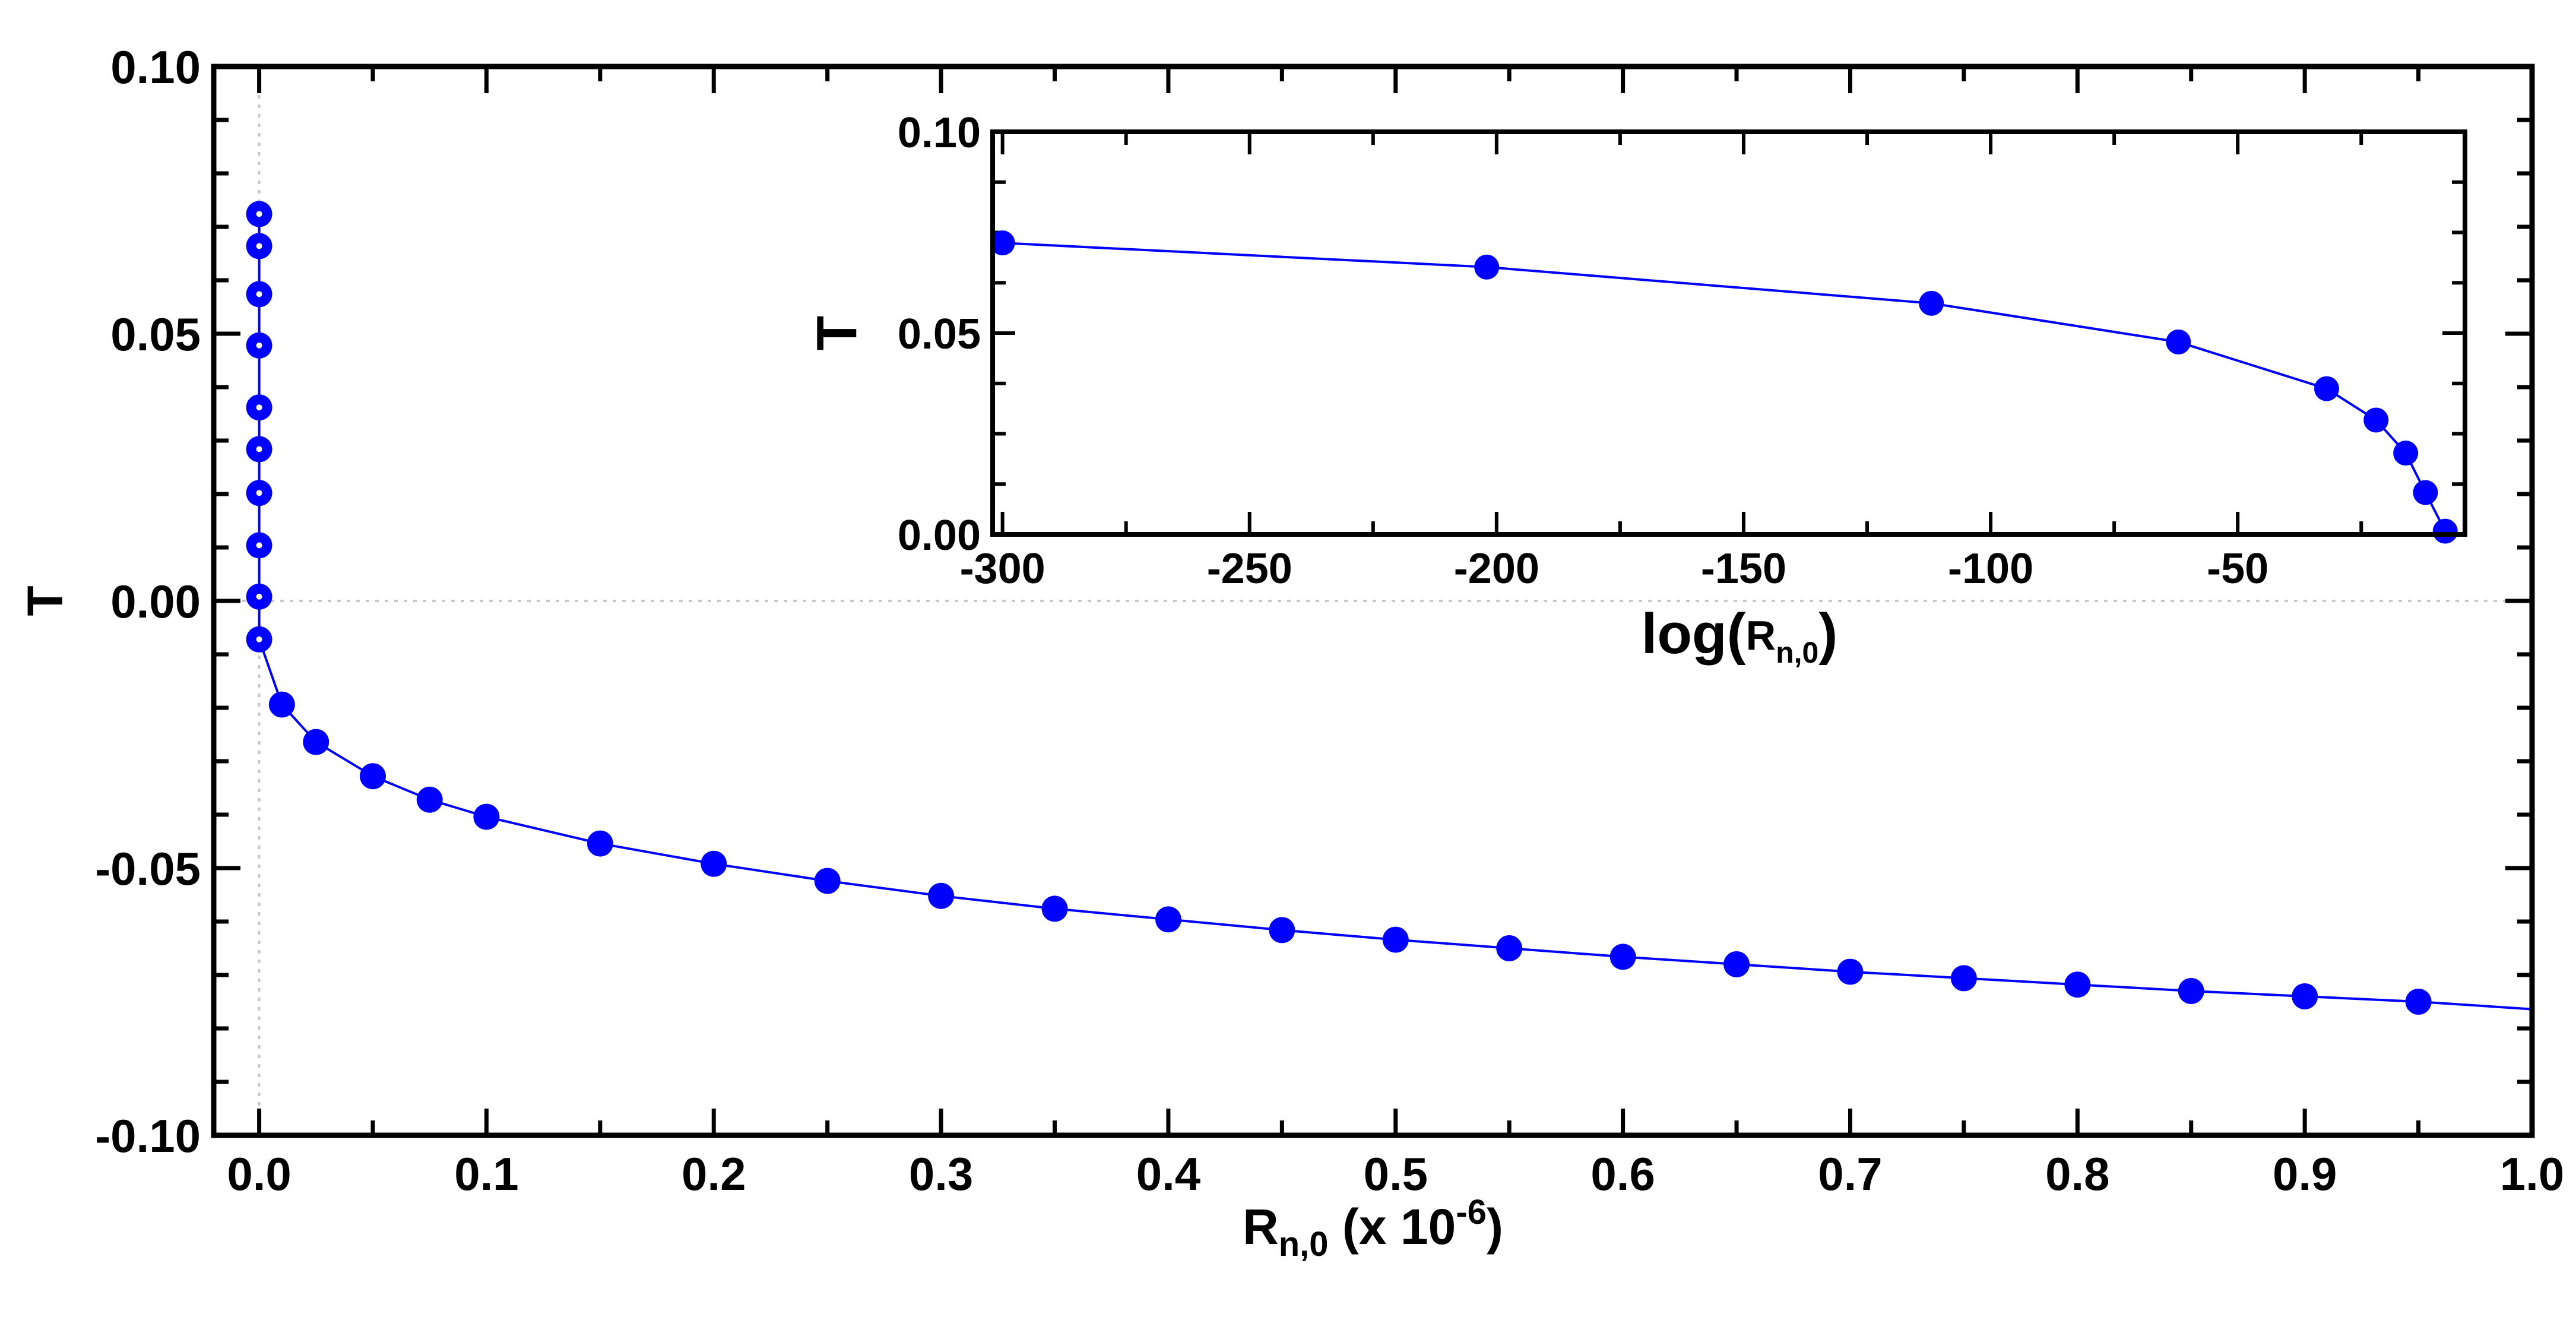 The width and height of the screenshot is (2576, 1336). I want to click on main-x-tick-label-0_4: 0.4, so click(1168, 1174).